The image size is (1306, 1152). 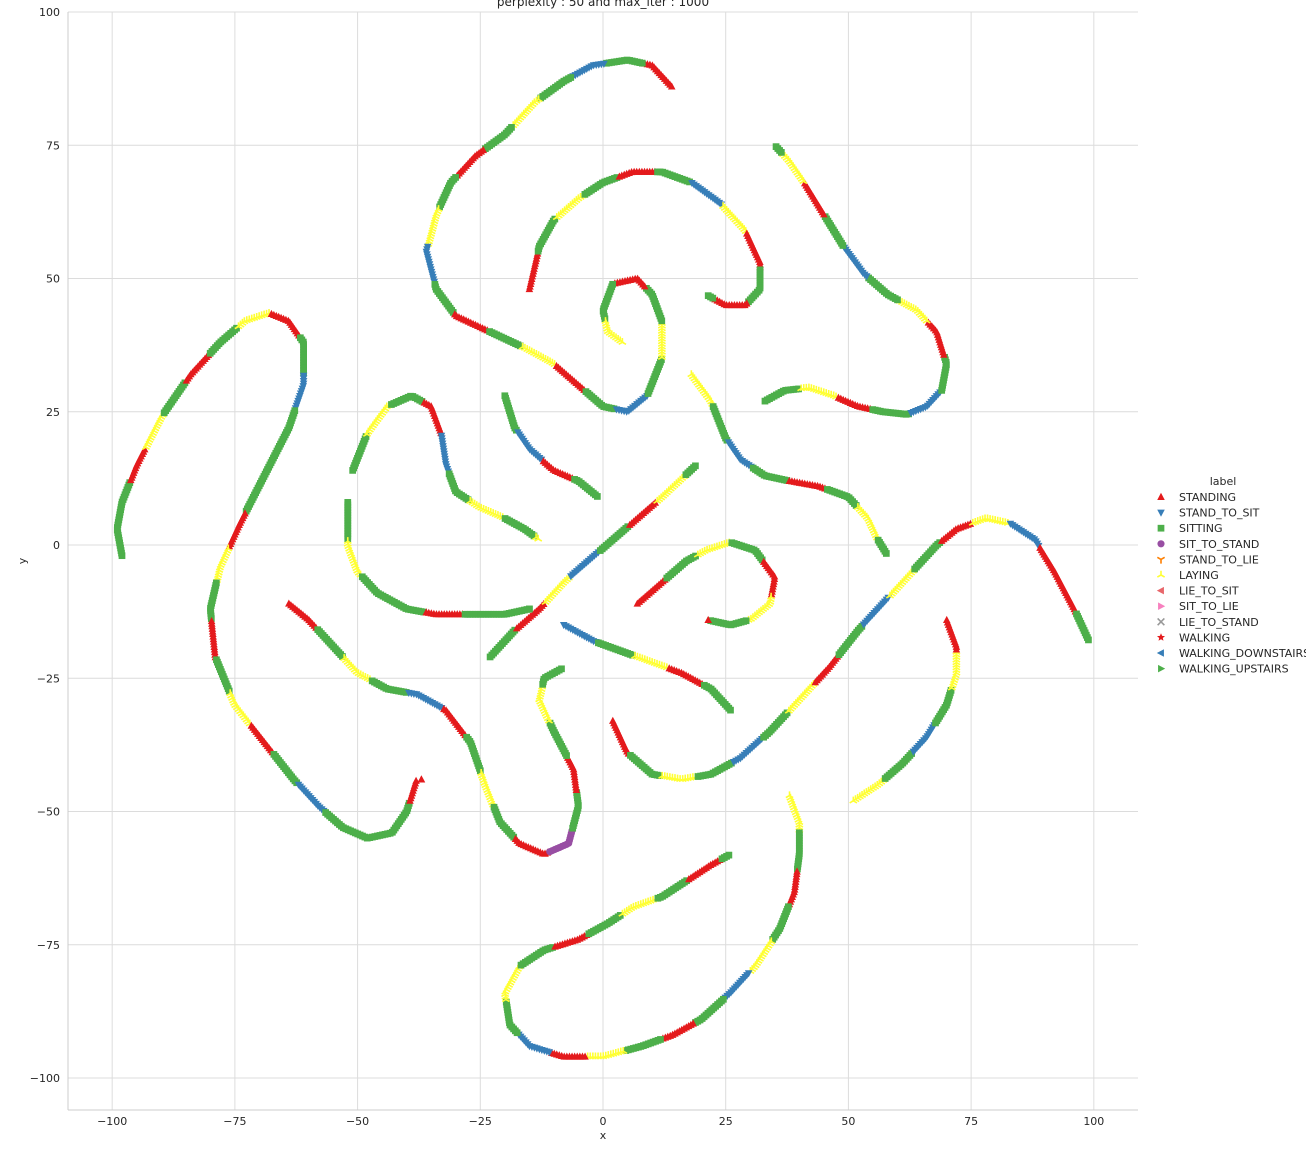 I want to click on legend-item: SIT_TO_LIE, so click(x=1198, y=606).